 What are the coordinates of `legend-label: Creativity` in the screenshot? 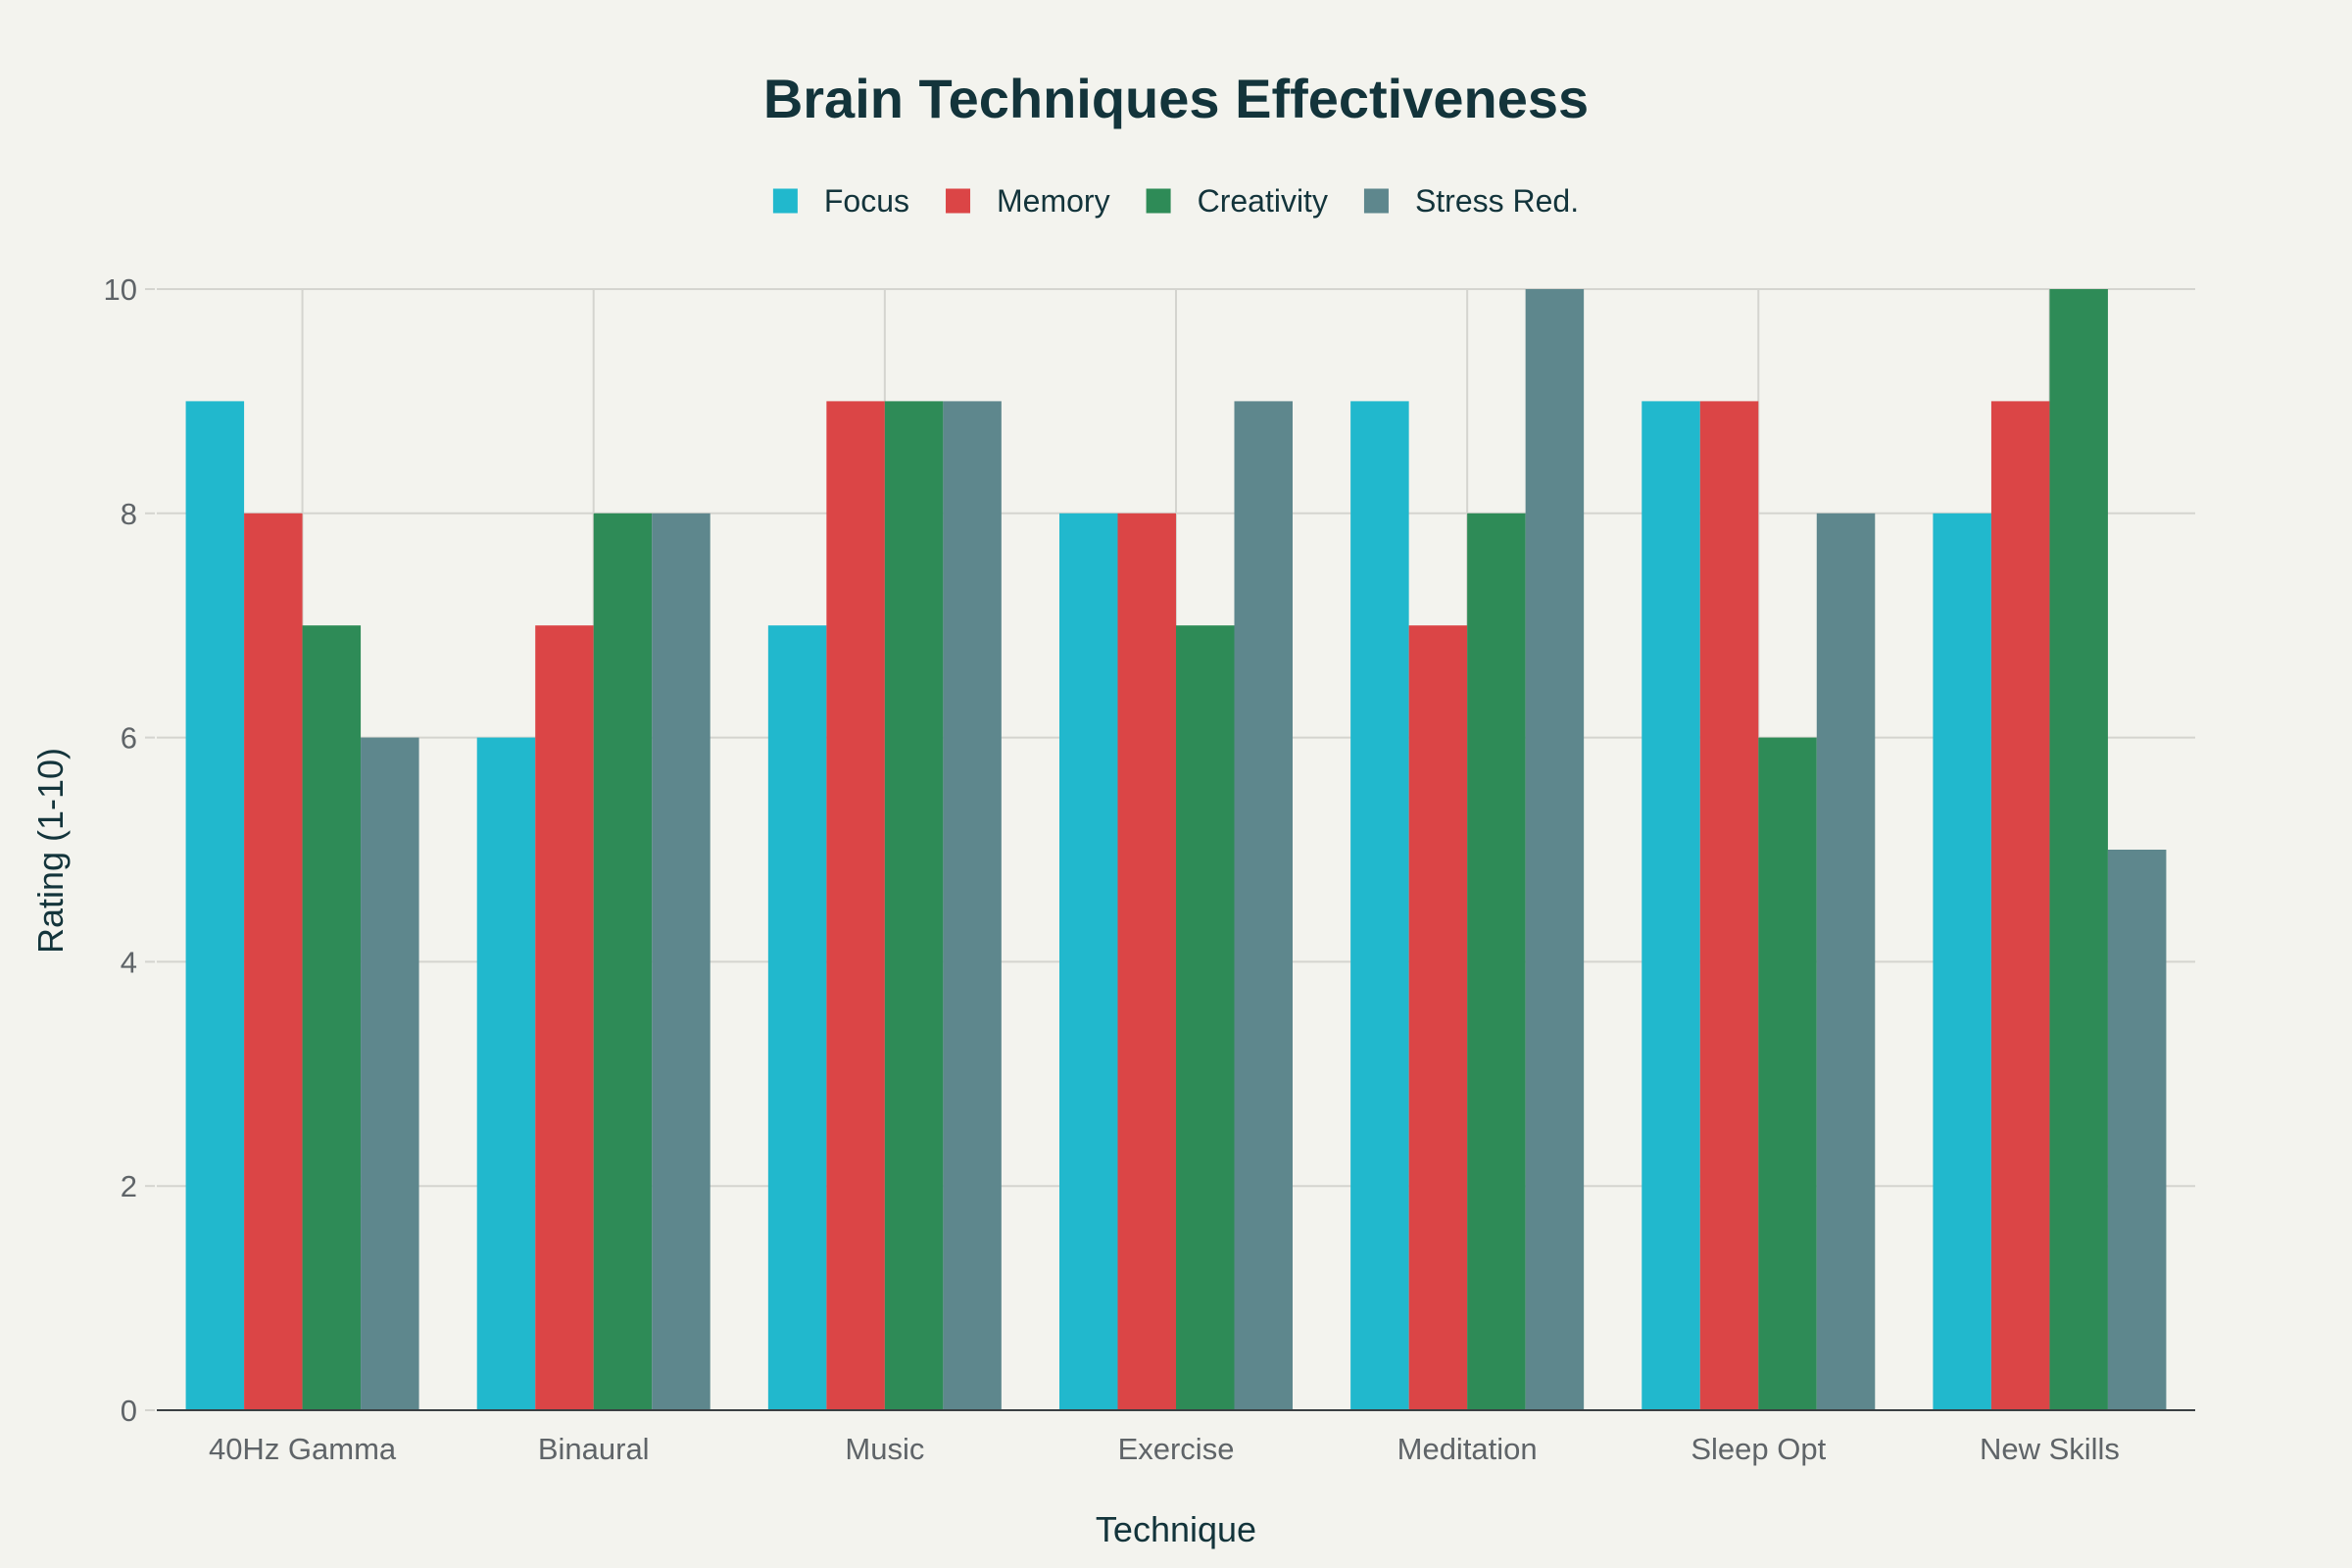 It's located at (1263, 201).